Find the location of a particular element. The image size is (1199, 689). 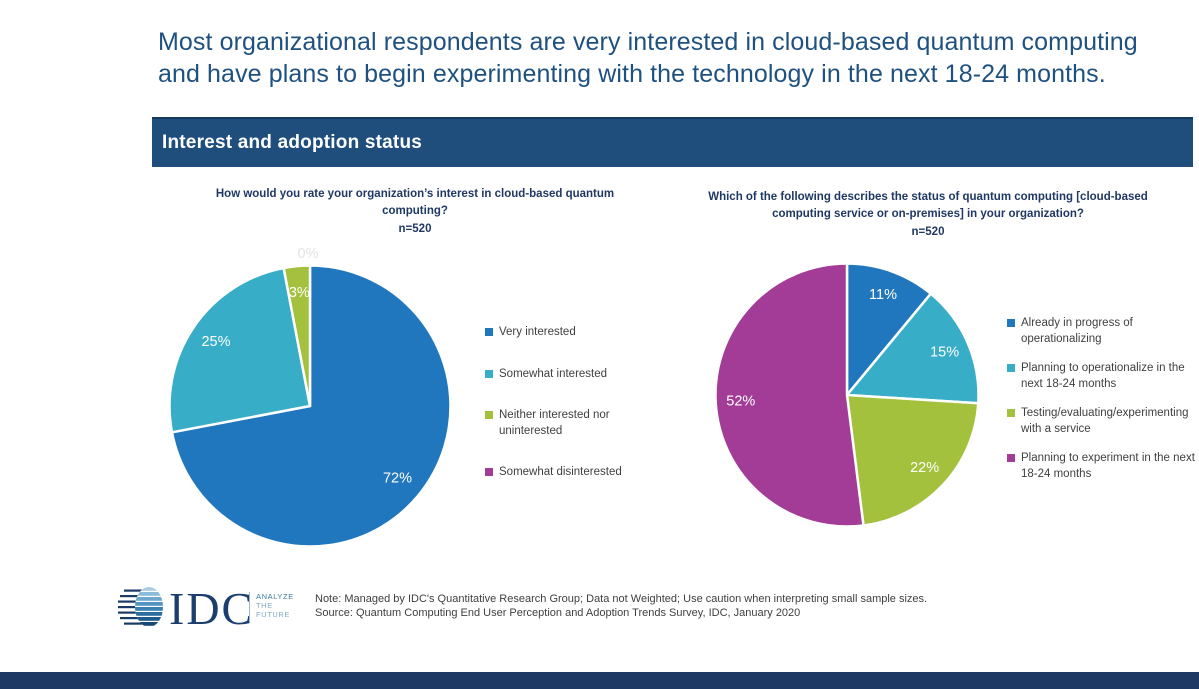

section-banner-label: Interest and adoption status is located at coordinates (292, 142).